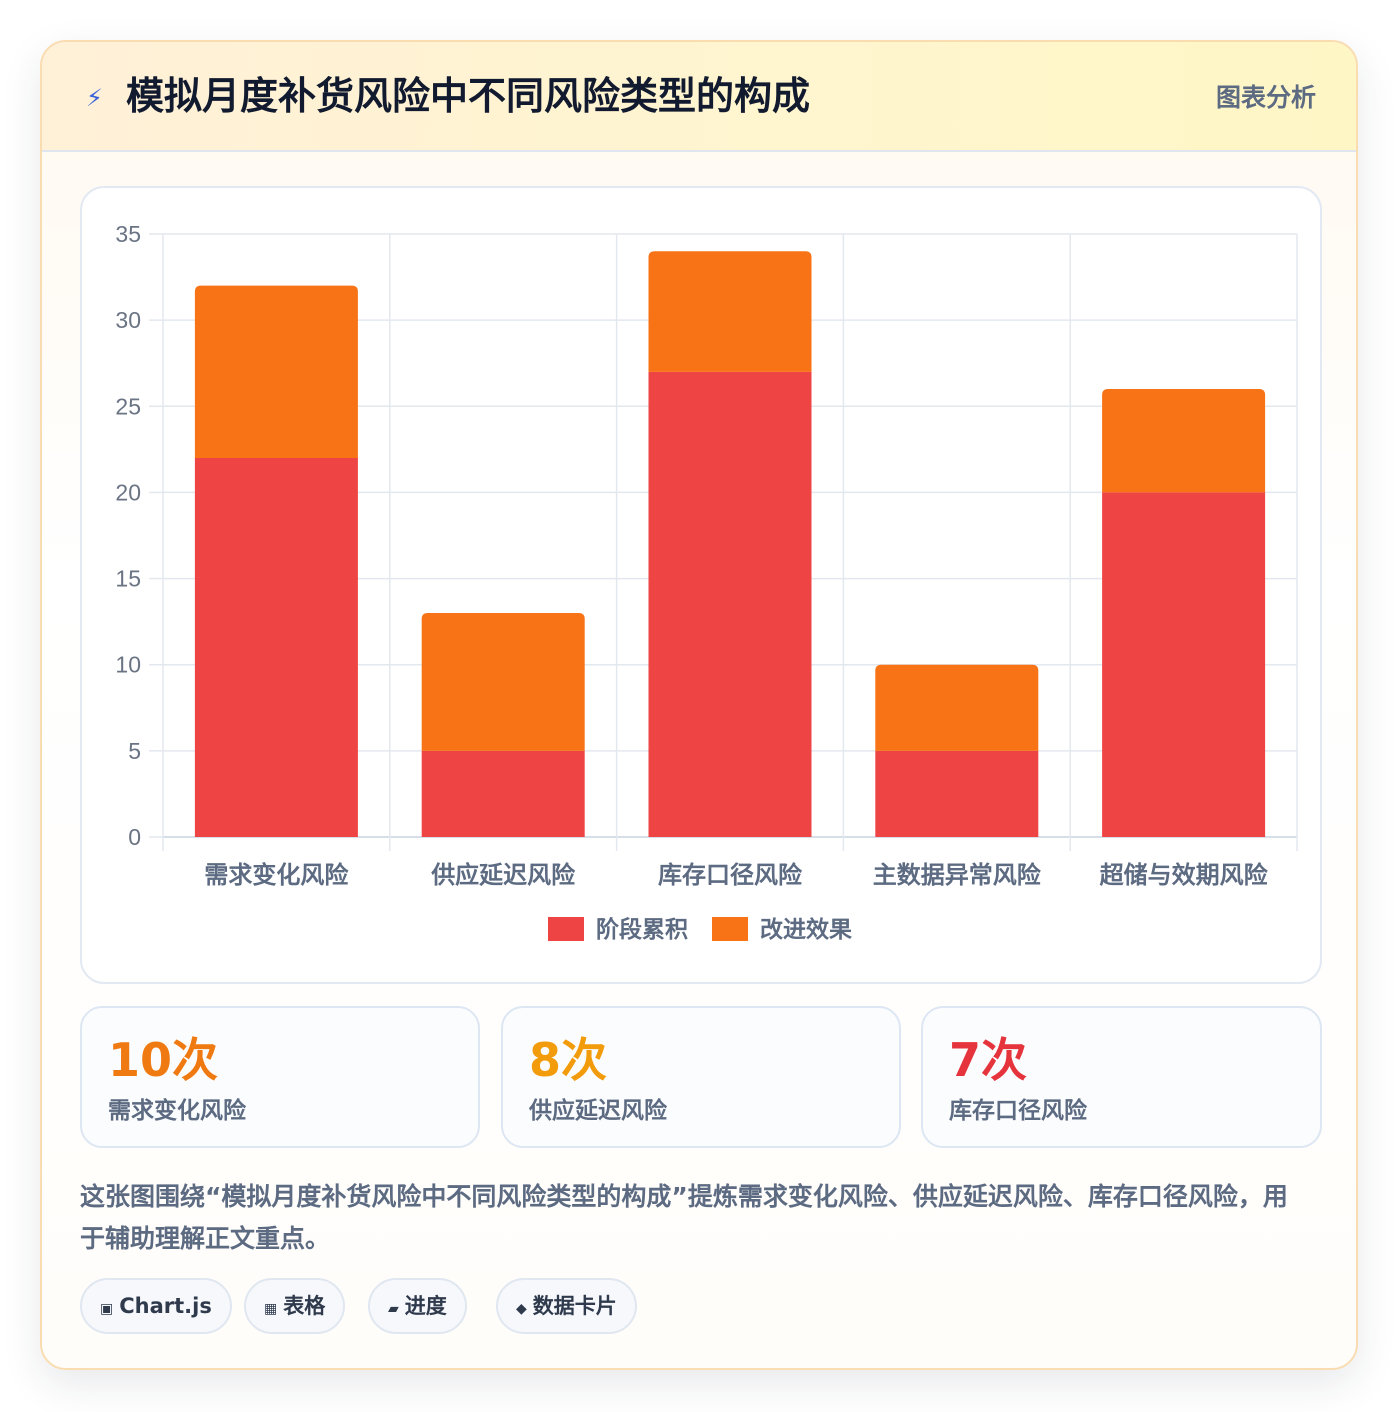 The width and height of the screenshot is (1400, 1412). I want to click on y-tick-label: 15, so click(128, 579).